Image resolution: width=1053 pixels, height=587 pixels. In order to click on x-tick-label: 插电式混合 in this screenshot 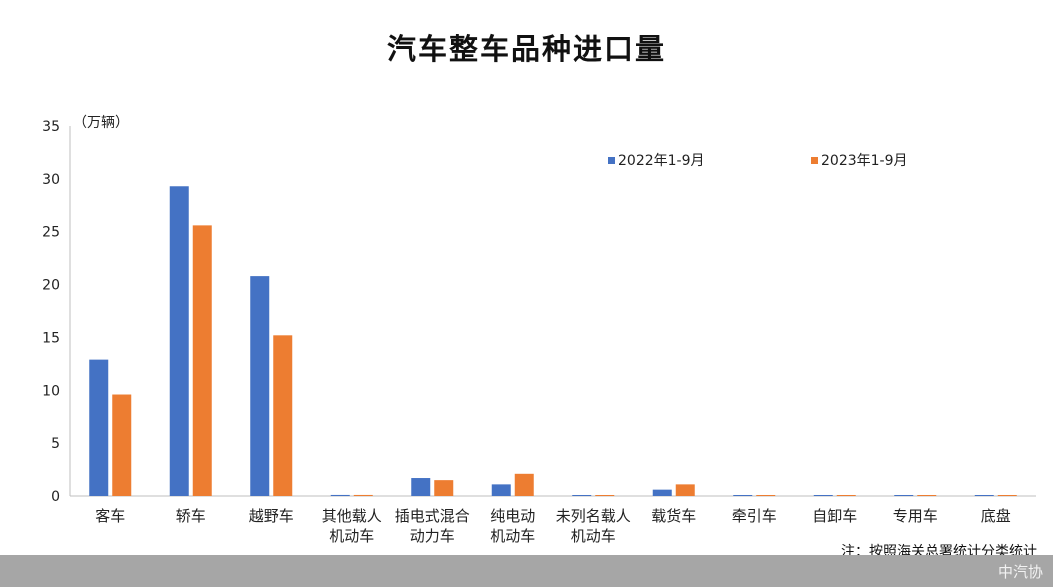, I will do `click(432, 516)`.